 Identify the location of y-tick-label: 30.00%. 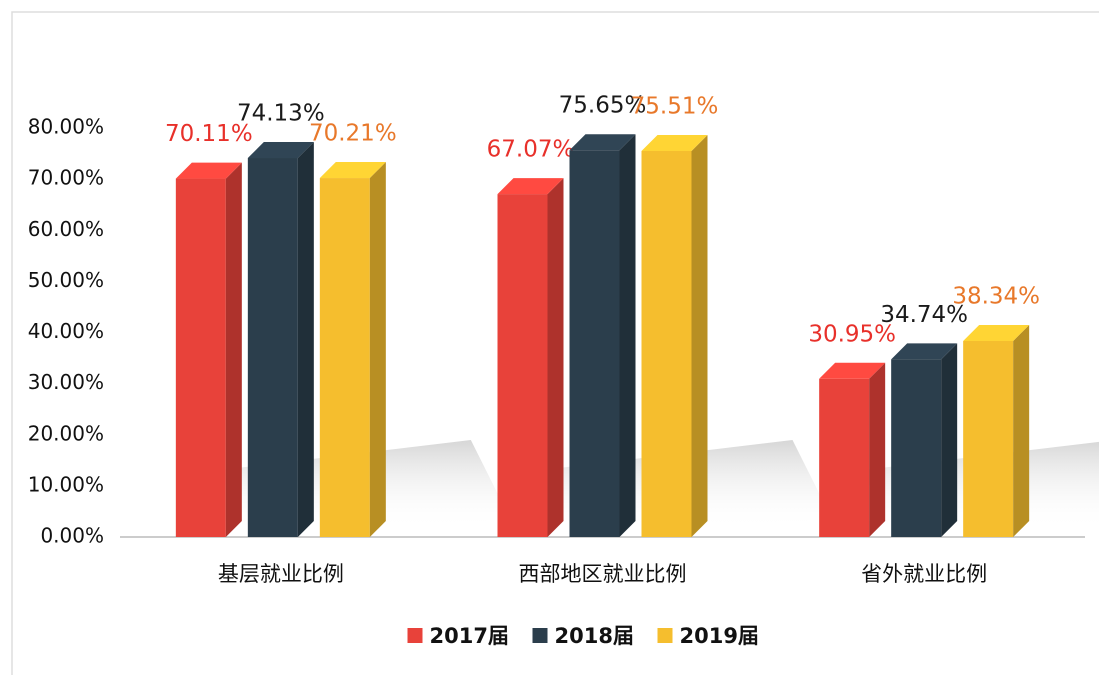
(66, 382).